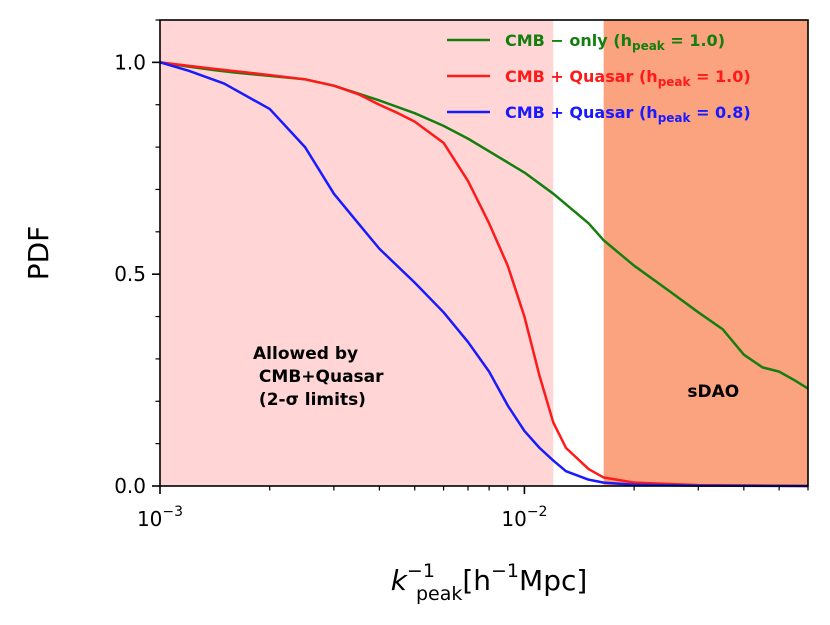 This screenshot has height=625, width=830. Describe the element at coordinates (721, 112) in the screenshot. I see `legend-label-tail: = 0.8)` at that location.